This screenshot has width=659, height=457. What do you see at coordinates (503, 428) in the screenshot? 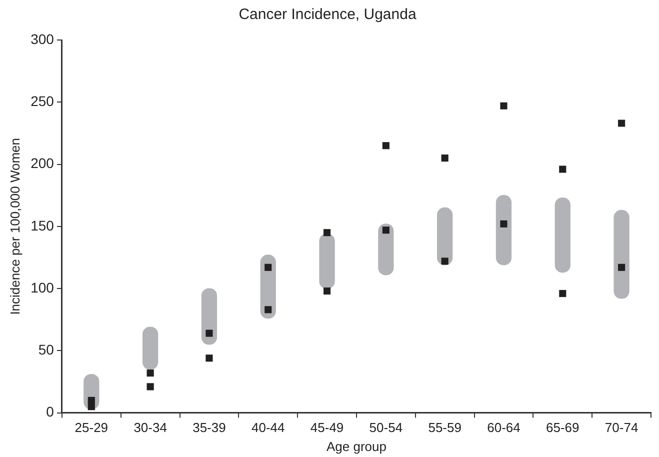
I see `x-tick-label: 60-64` at bounding box center [503, 428].